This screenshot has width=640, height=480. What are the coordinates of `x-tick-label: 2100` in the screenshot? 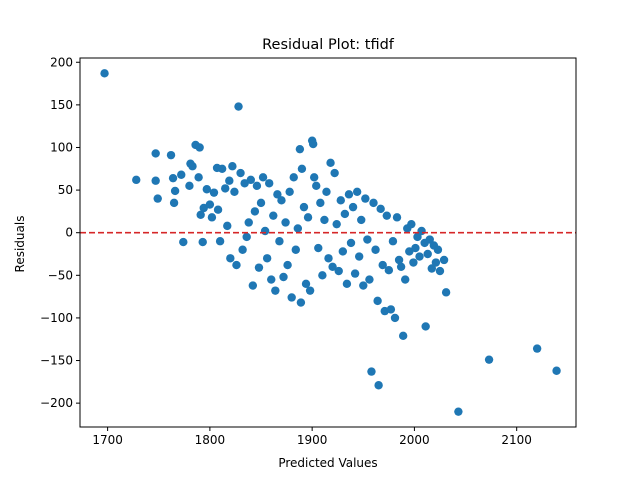 It's located at (516, 440).